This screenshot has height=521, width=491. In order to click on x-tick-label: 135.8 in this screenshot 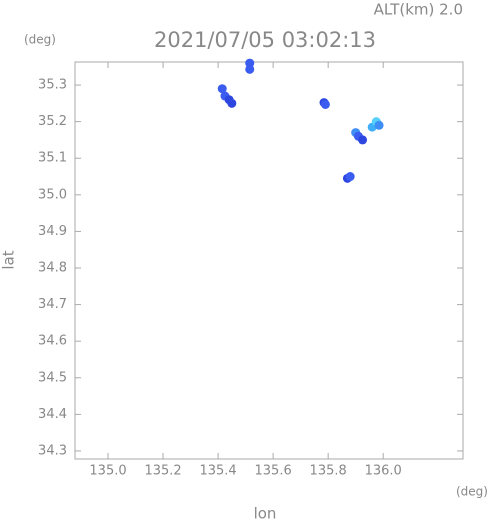, I will do `click(328, 471)`.